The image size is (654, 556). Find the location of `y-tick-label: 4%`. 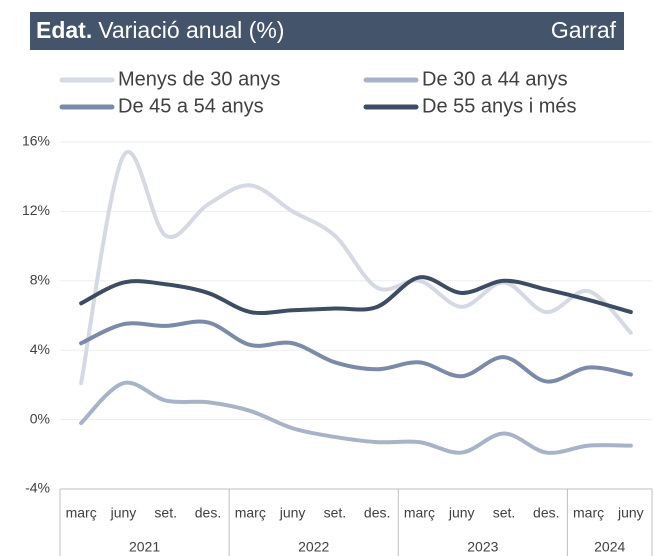

y-tick-label: 4% is located at coordinates (40, 349).